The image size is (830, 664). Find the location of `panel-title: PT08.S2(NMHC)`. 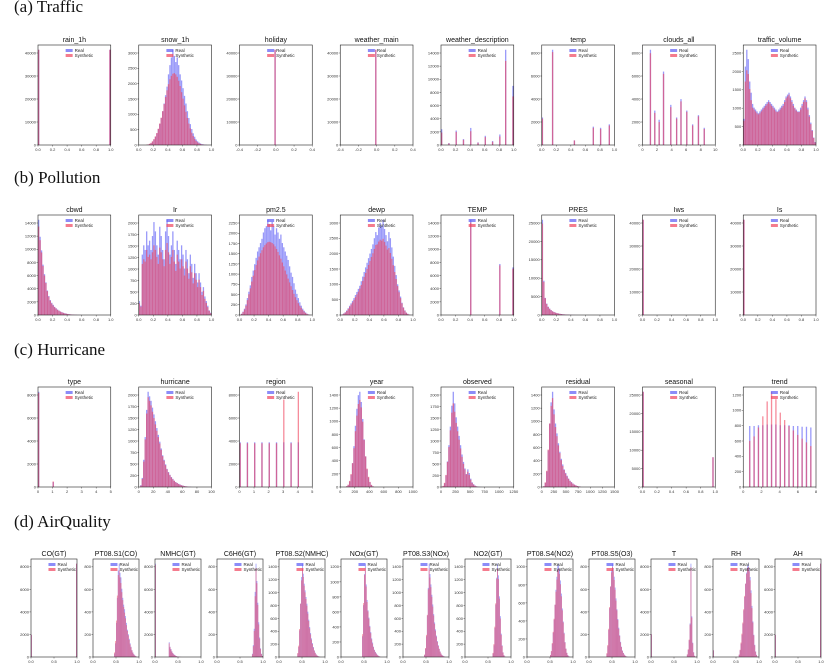

panel-title: PT08.S2(NMHC) is located at coordinates (302, 554).